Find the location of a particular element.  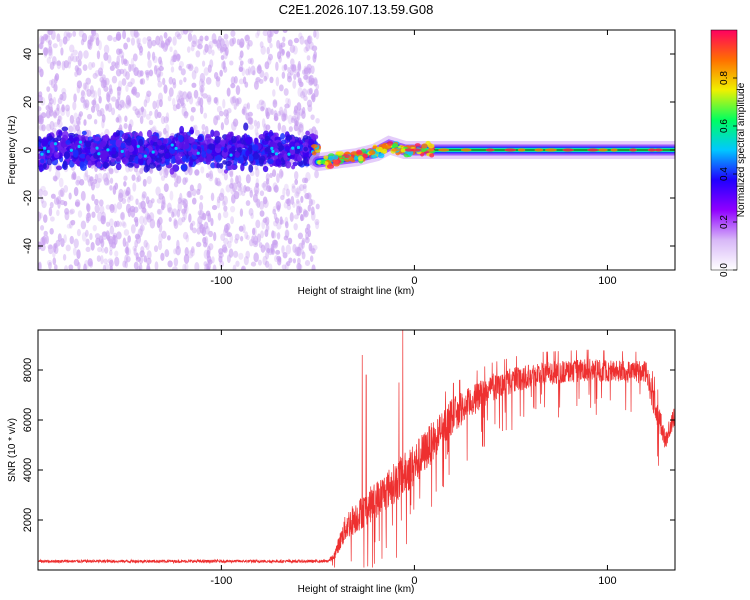

spectrogram-y-tick-label: 0 is located at coordinates (28, 150).